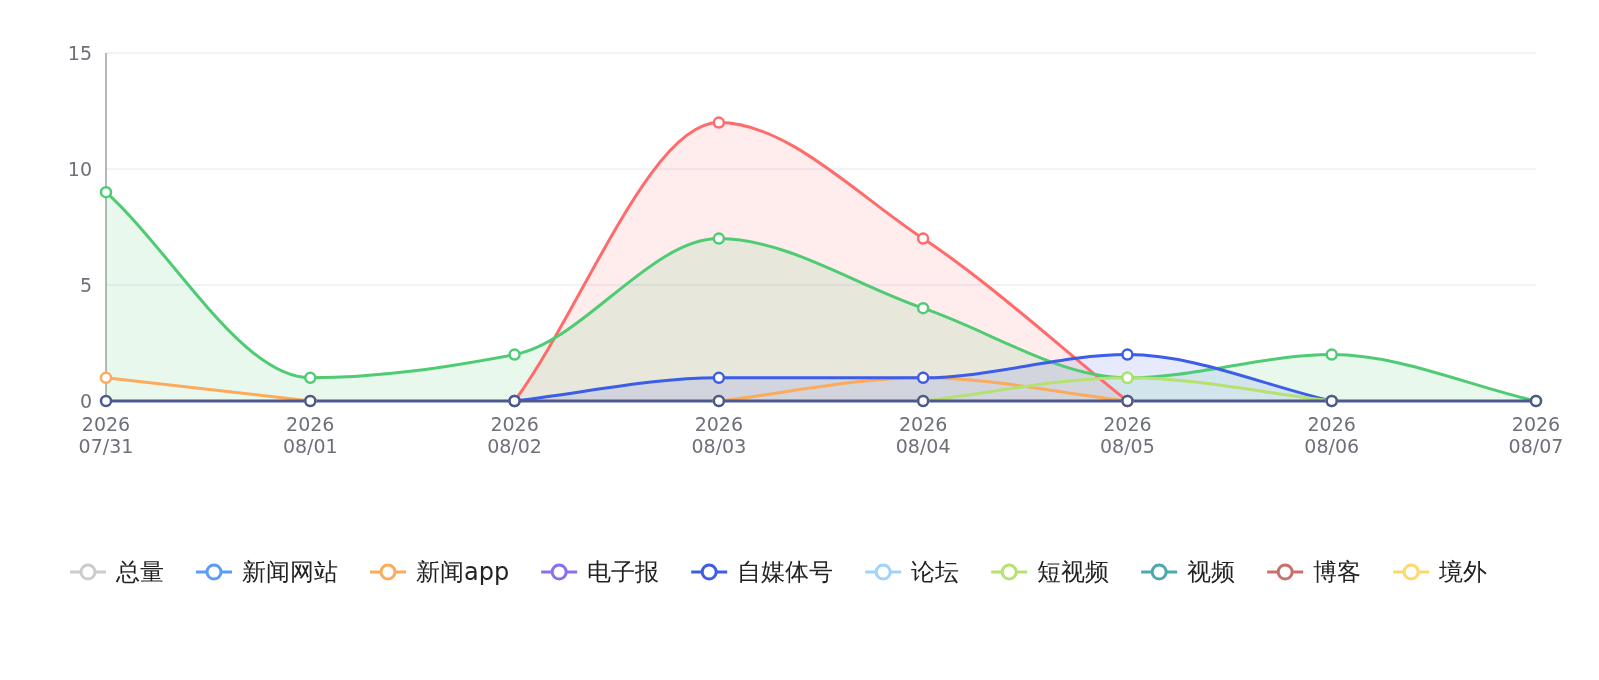 This screenshot has width=1599, height=680. Describe the element at coordinates (719, 435) in the screenshot. I see `x-tick-label: 2026 08/03` at that location.